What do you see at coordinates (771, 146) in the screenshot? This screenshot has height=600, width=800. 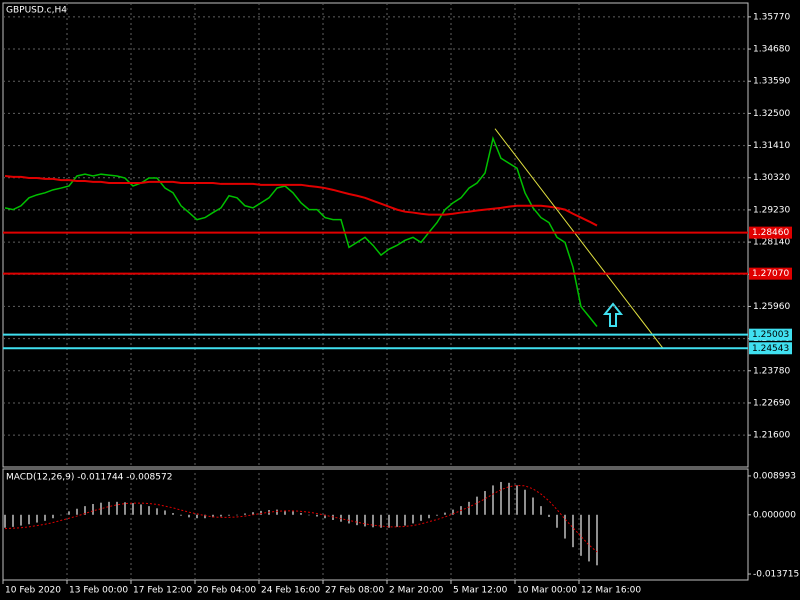 I see `y-tick-label: 1.31410` at bounding box center [771, 146].